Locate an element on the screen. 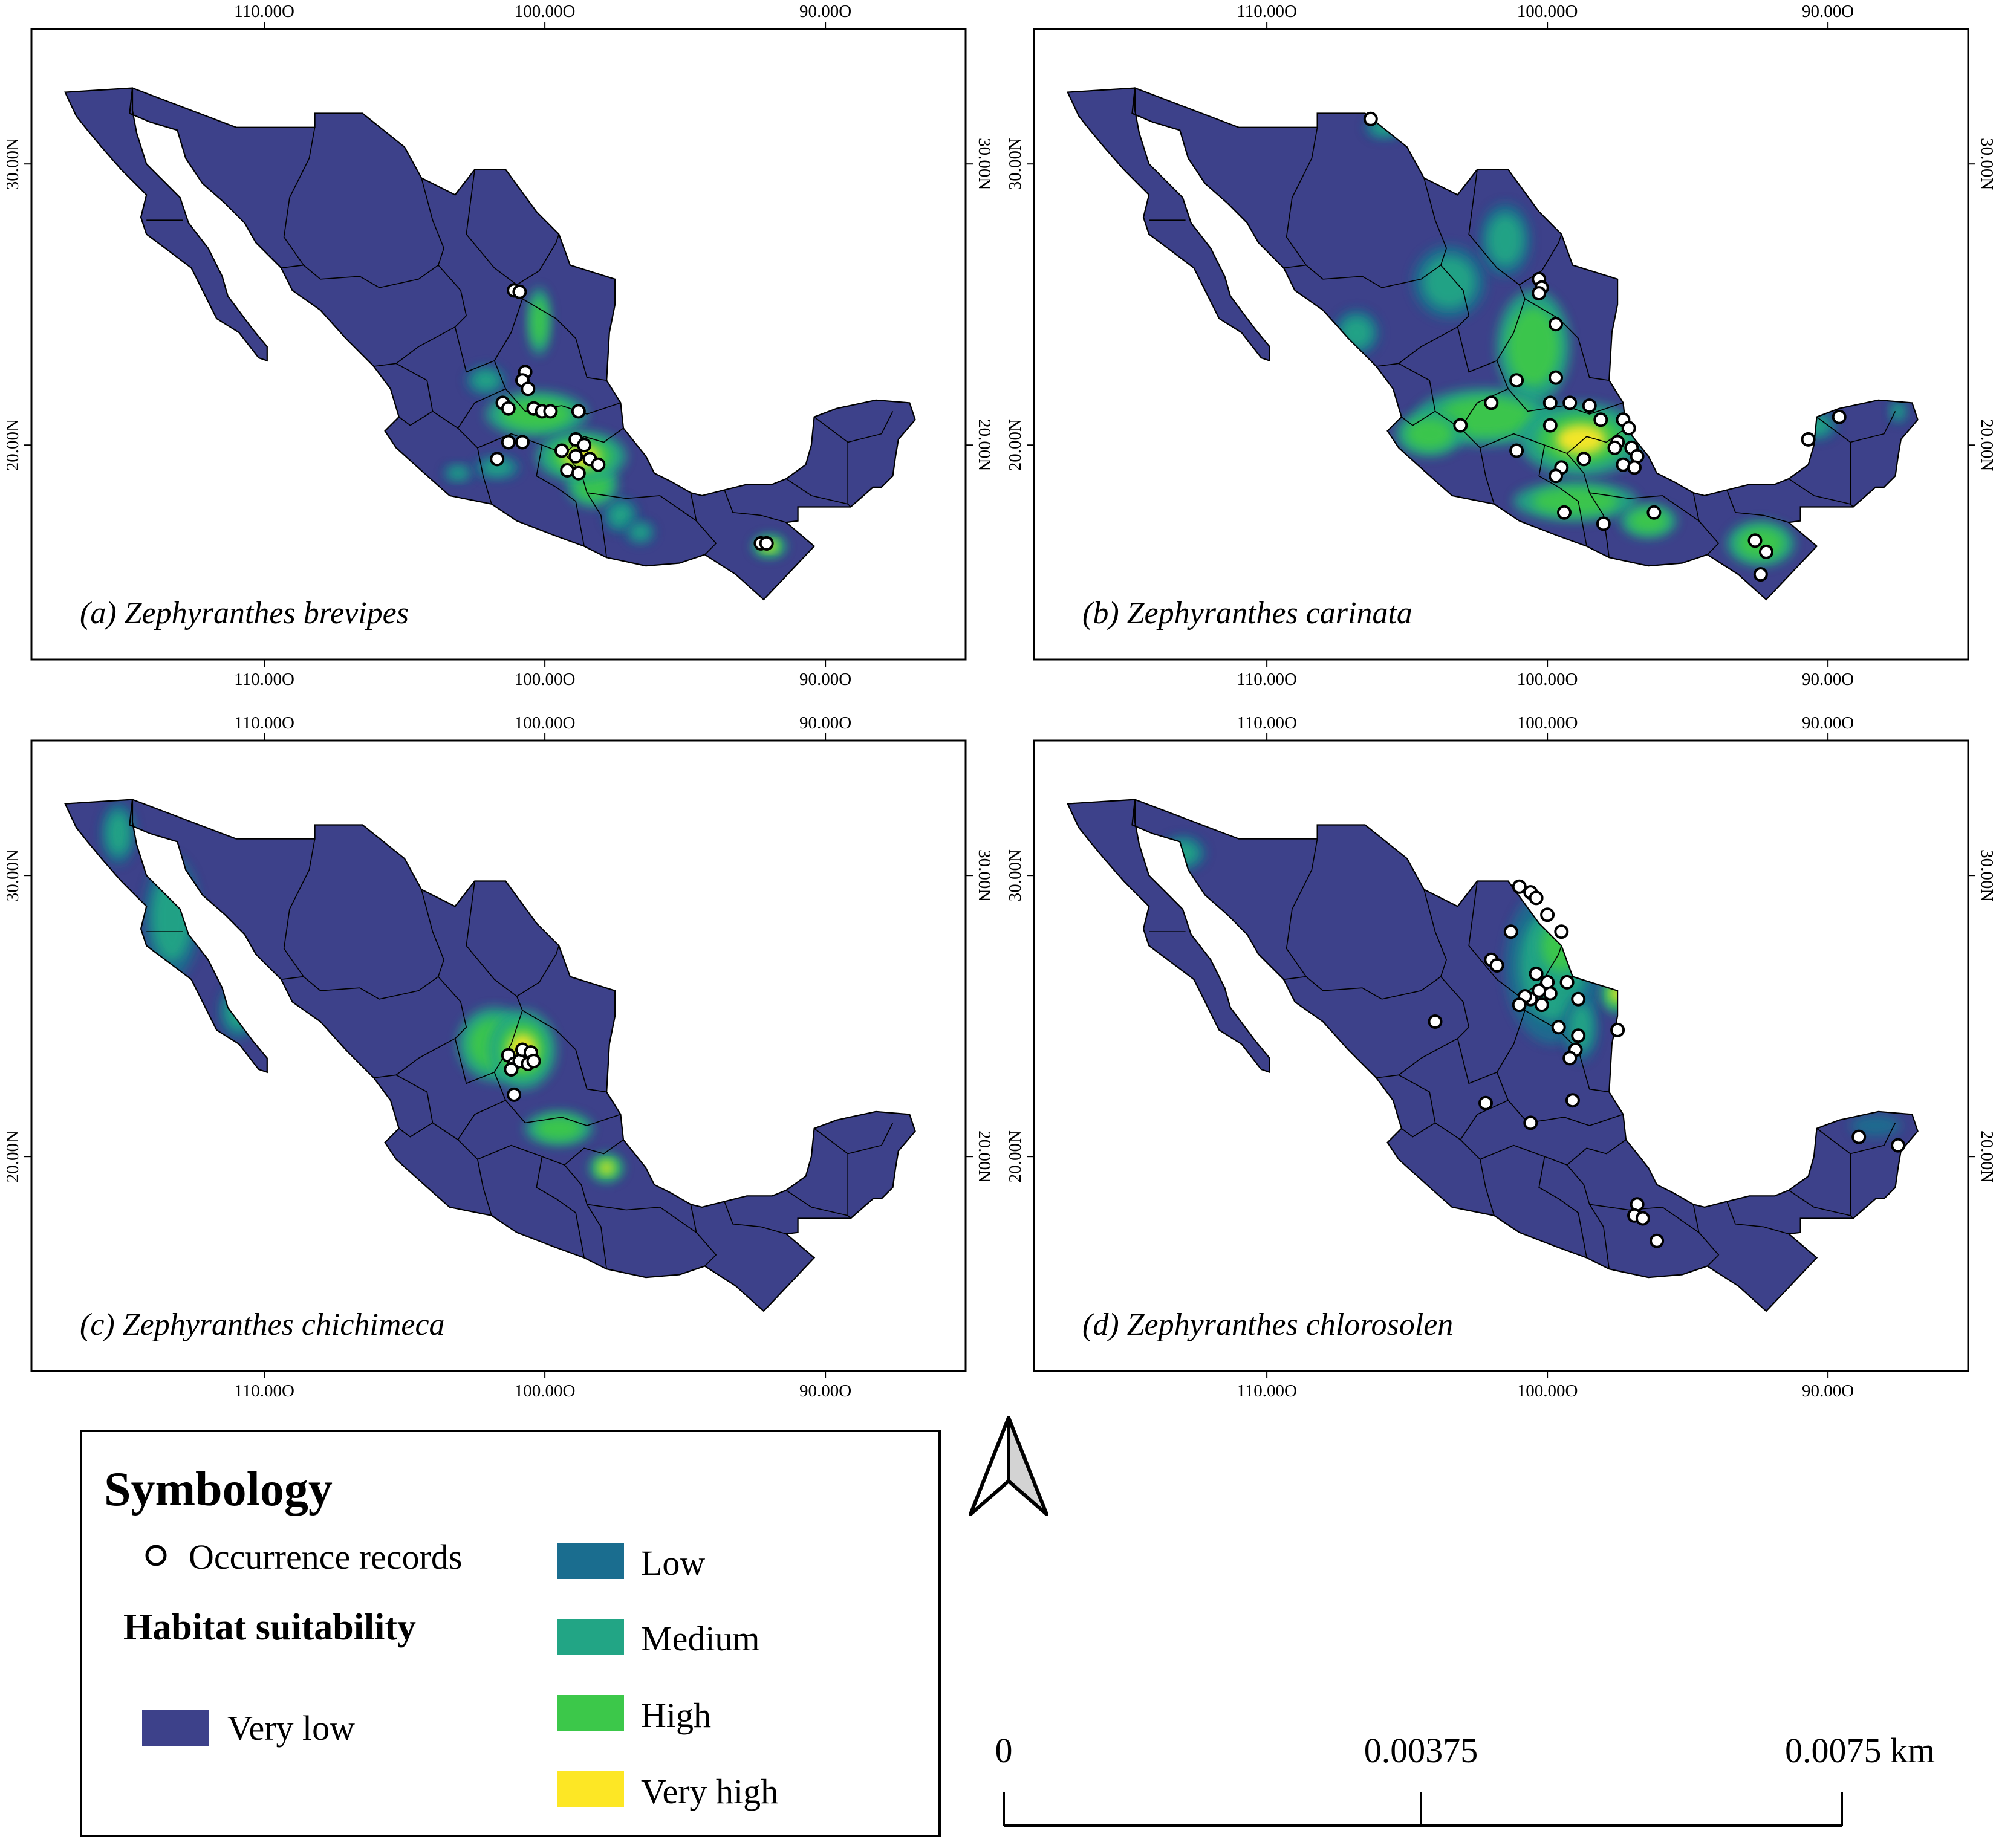  legend-label-medium: Medium is located at coordinates (700, 1639).